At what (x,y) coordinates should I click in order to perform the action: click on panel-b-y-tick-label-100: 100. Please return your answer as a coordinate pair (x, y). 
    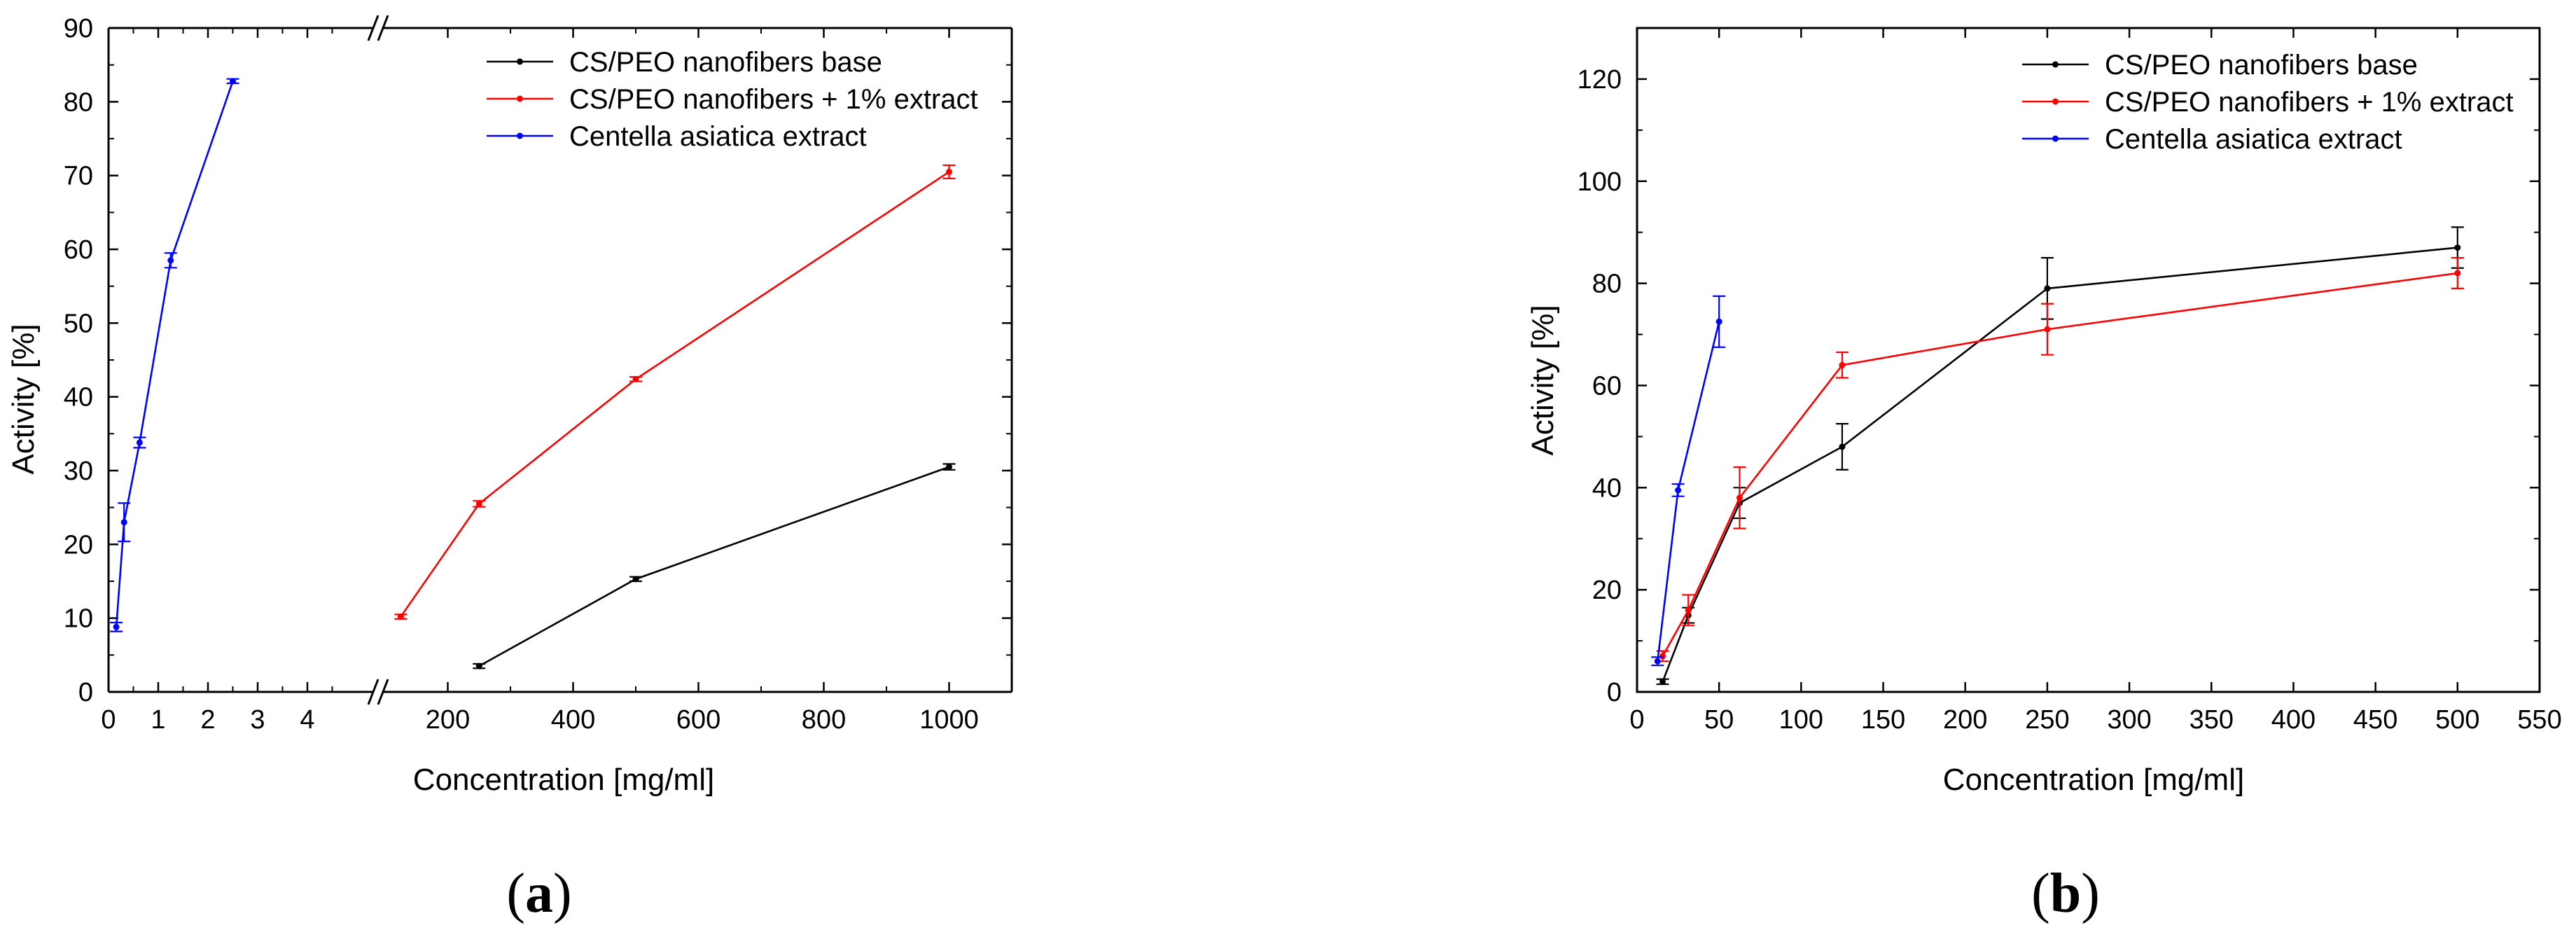
    Looking at the image, I should click on (1600, 182).